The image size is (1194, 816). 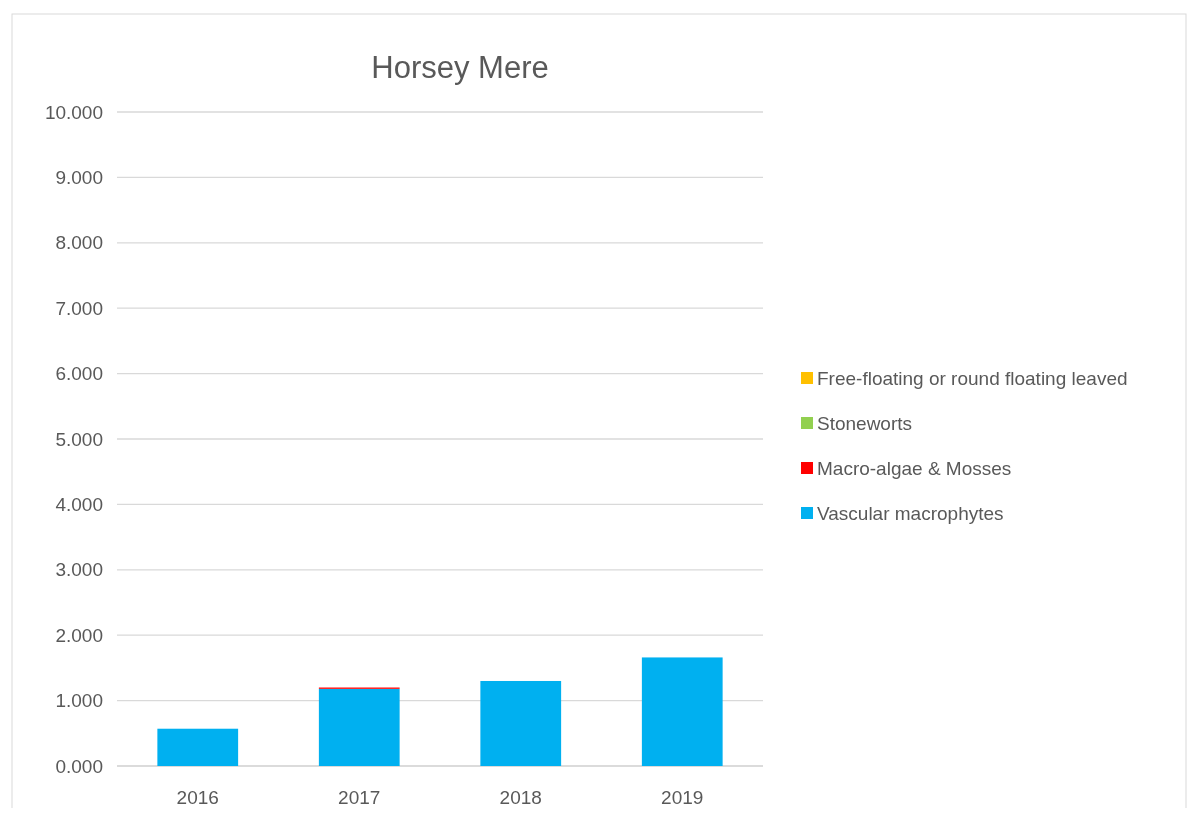 I want to click on y-tick-label: 9.000, so click(x=79, y=178).